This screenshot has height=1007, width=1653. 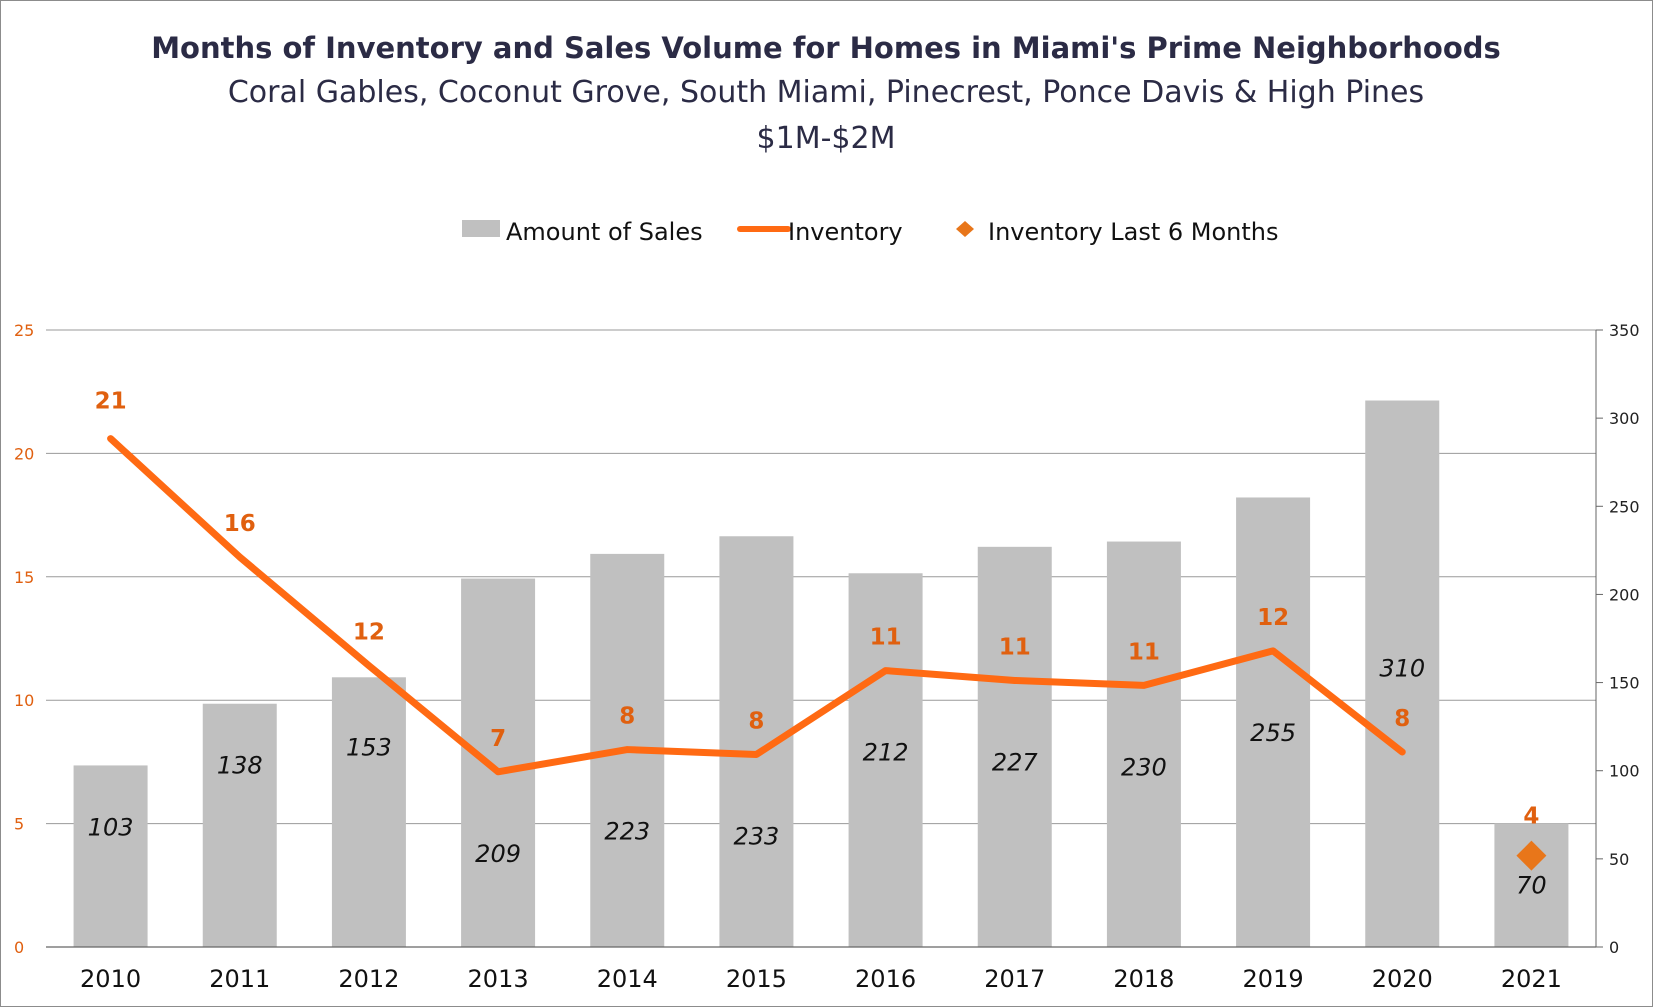 What do you see at coordinates (1143, 979) in the screenshot?
I see `x-tick-label: 2018` at bounding box center [1143, 979].